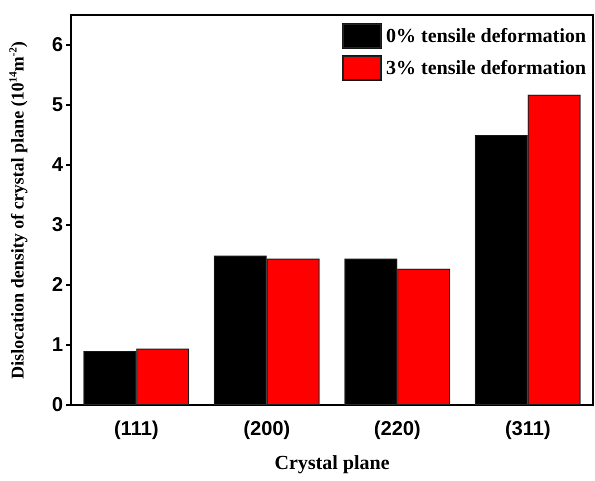 This screenshot has height=481, width=595. What do you see at coordinates (57, 405) in the screenshot?
I see `y-tick-label: 0` at bounding box center [57, 405].